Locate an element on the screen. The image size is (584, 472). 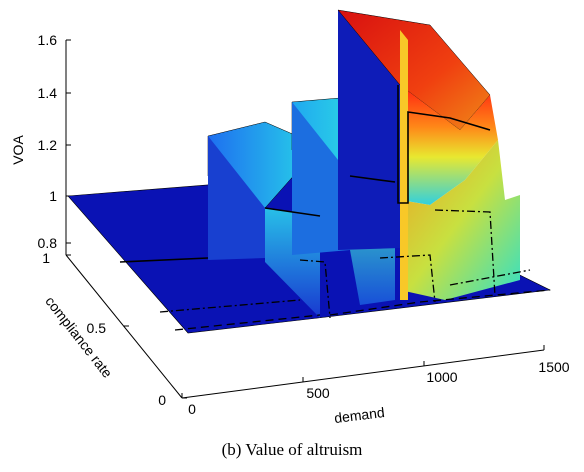
z-tick-label: 1.4 is located at coordinates (48, 93).